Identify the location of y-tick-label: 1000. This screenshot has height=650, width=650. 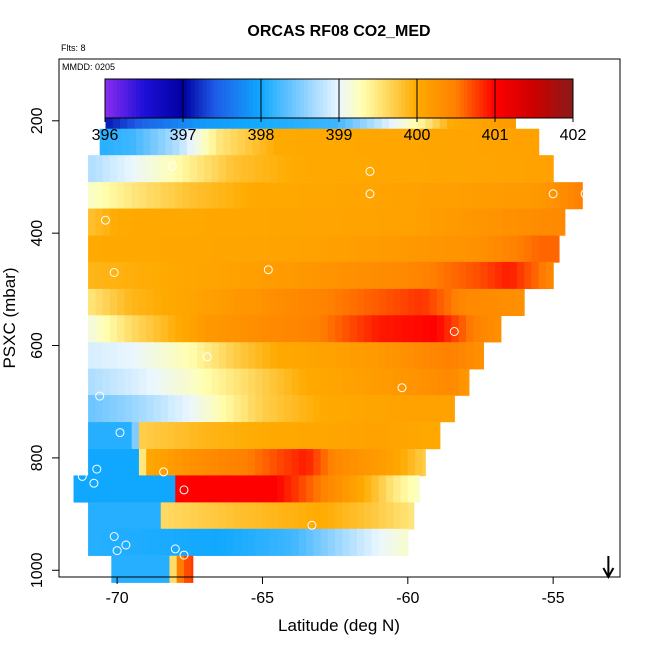
(37, 570).